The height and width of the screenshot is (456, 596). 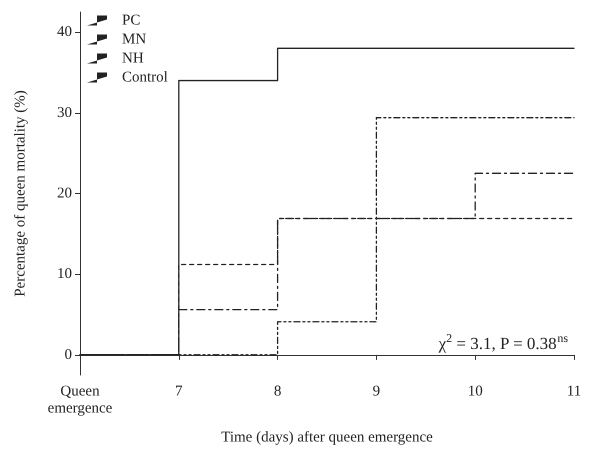 I want to click on legend-label: Control, so click(x=145, y=78).